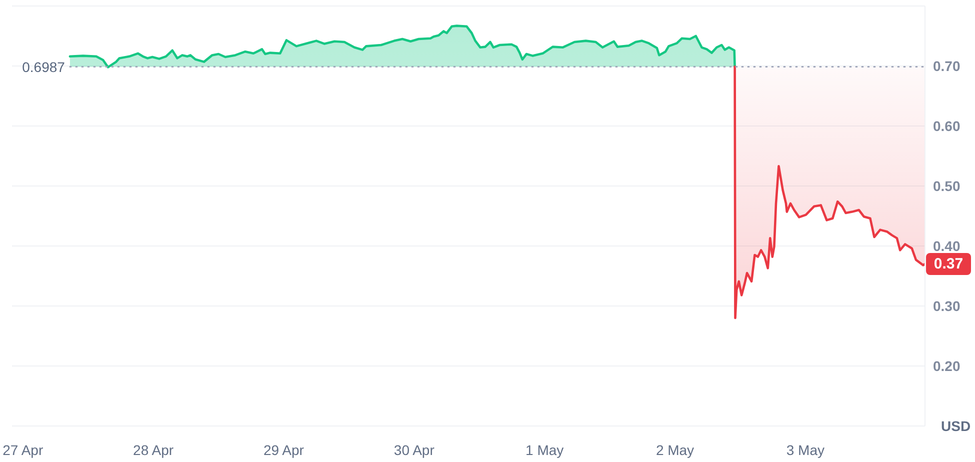  Describe the element at coordinates (946, 246) in the screenshot. I see `y-tick-label: 0.40` at that location.